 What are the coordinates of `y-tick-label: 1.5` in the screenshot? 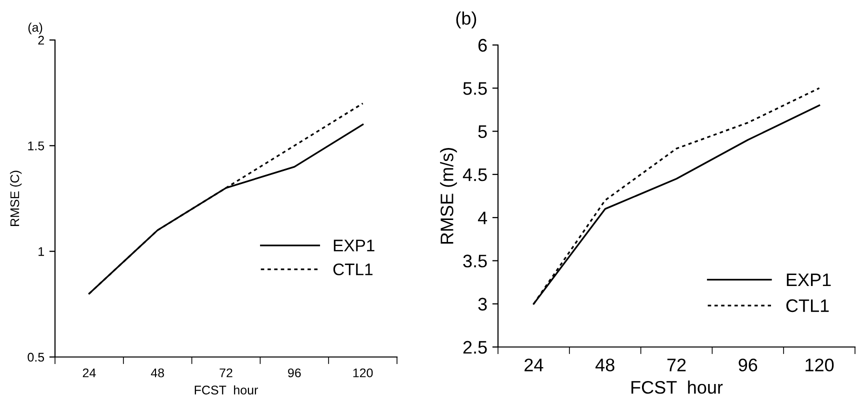 It's located at (36, 146).